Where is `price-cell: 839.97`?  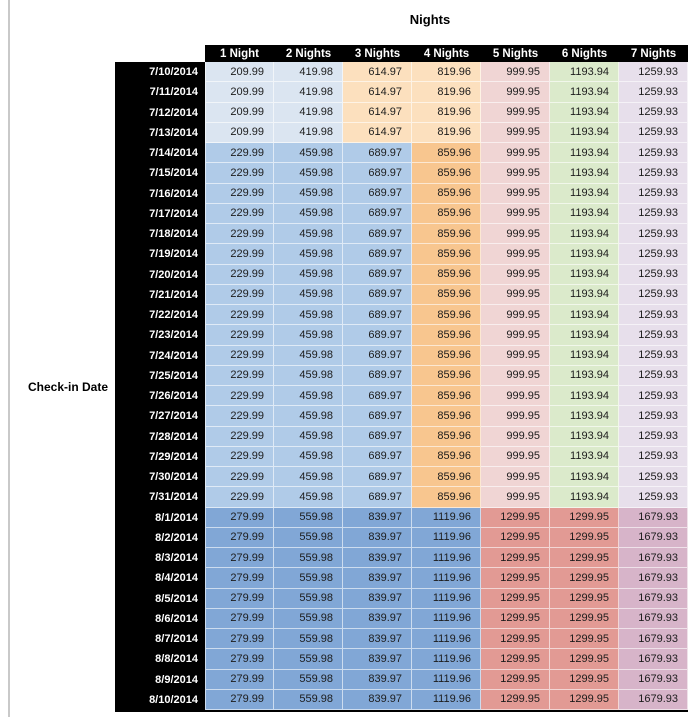 price-cell: 839.97 is located at coordinates (377, 618).